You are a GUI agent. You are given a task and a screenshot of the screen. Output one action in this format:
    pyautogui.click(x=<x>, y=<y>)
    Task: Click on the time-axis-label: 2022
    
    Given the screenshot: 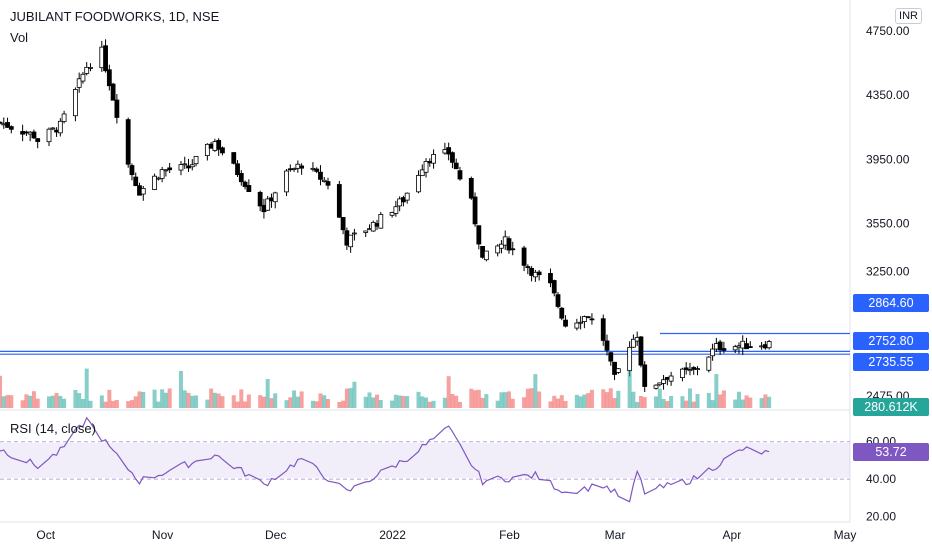 What is the action you would take?
    pyautogui.click(x=392, y=535)
    